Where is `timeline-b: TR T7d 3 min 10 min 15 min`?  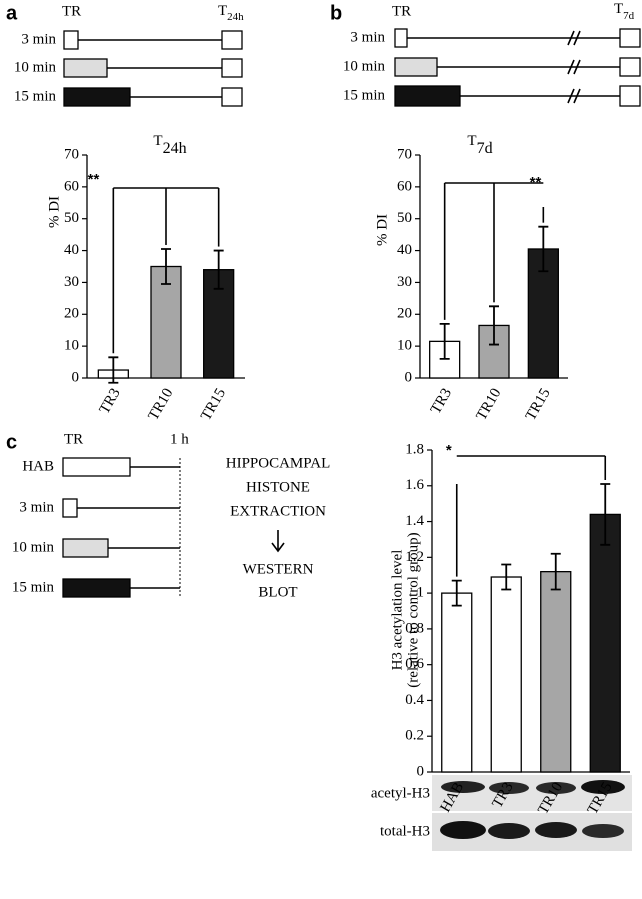
timeline-b: TR T7d 3 min 10 min 15 min is located at coordinates (492, 54).